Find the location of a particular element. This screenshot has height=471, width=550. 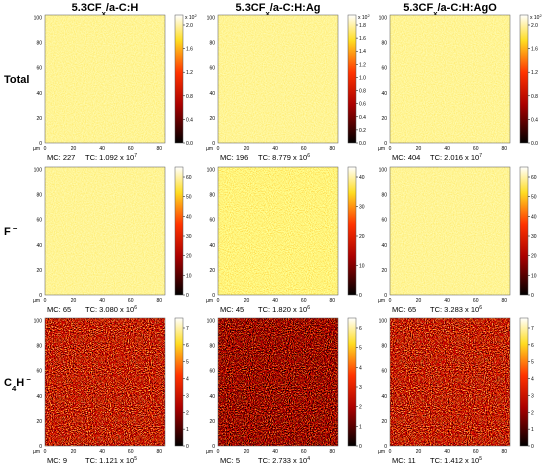

tc-text: TC: 2.016 x 10 is located at coordinates (454, 157).